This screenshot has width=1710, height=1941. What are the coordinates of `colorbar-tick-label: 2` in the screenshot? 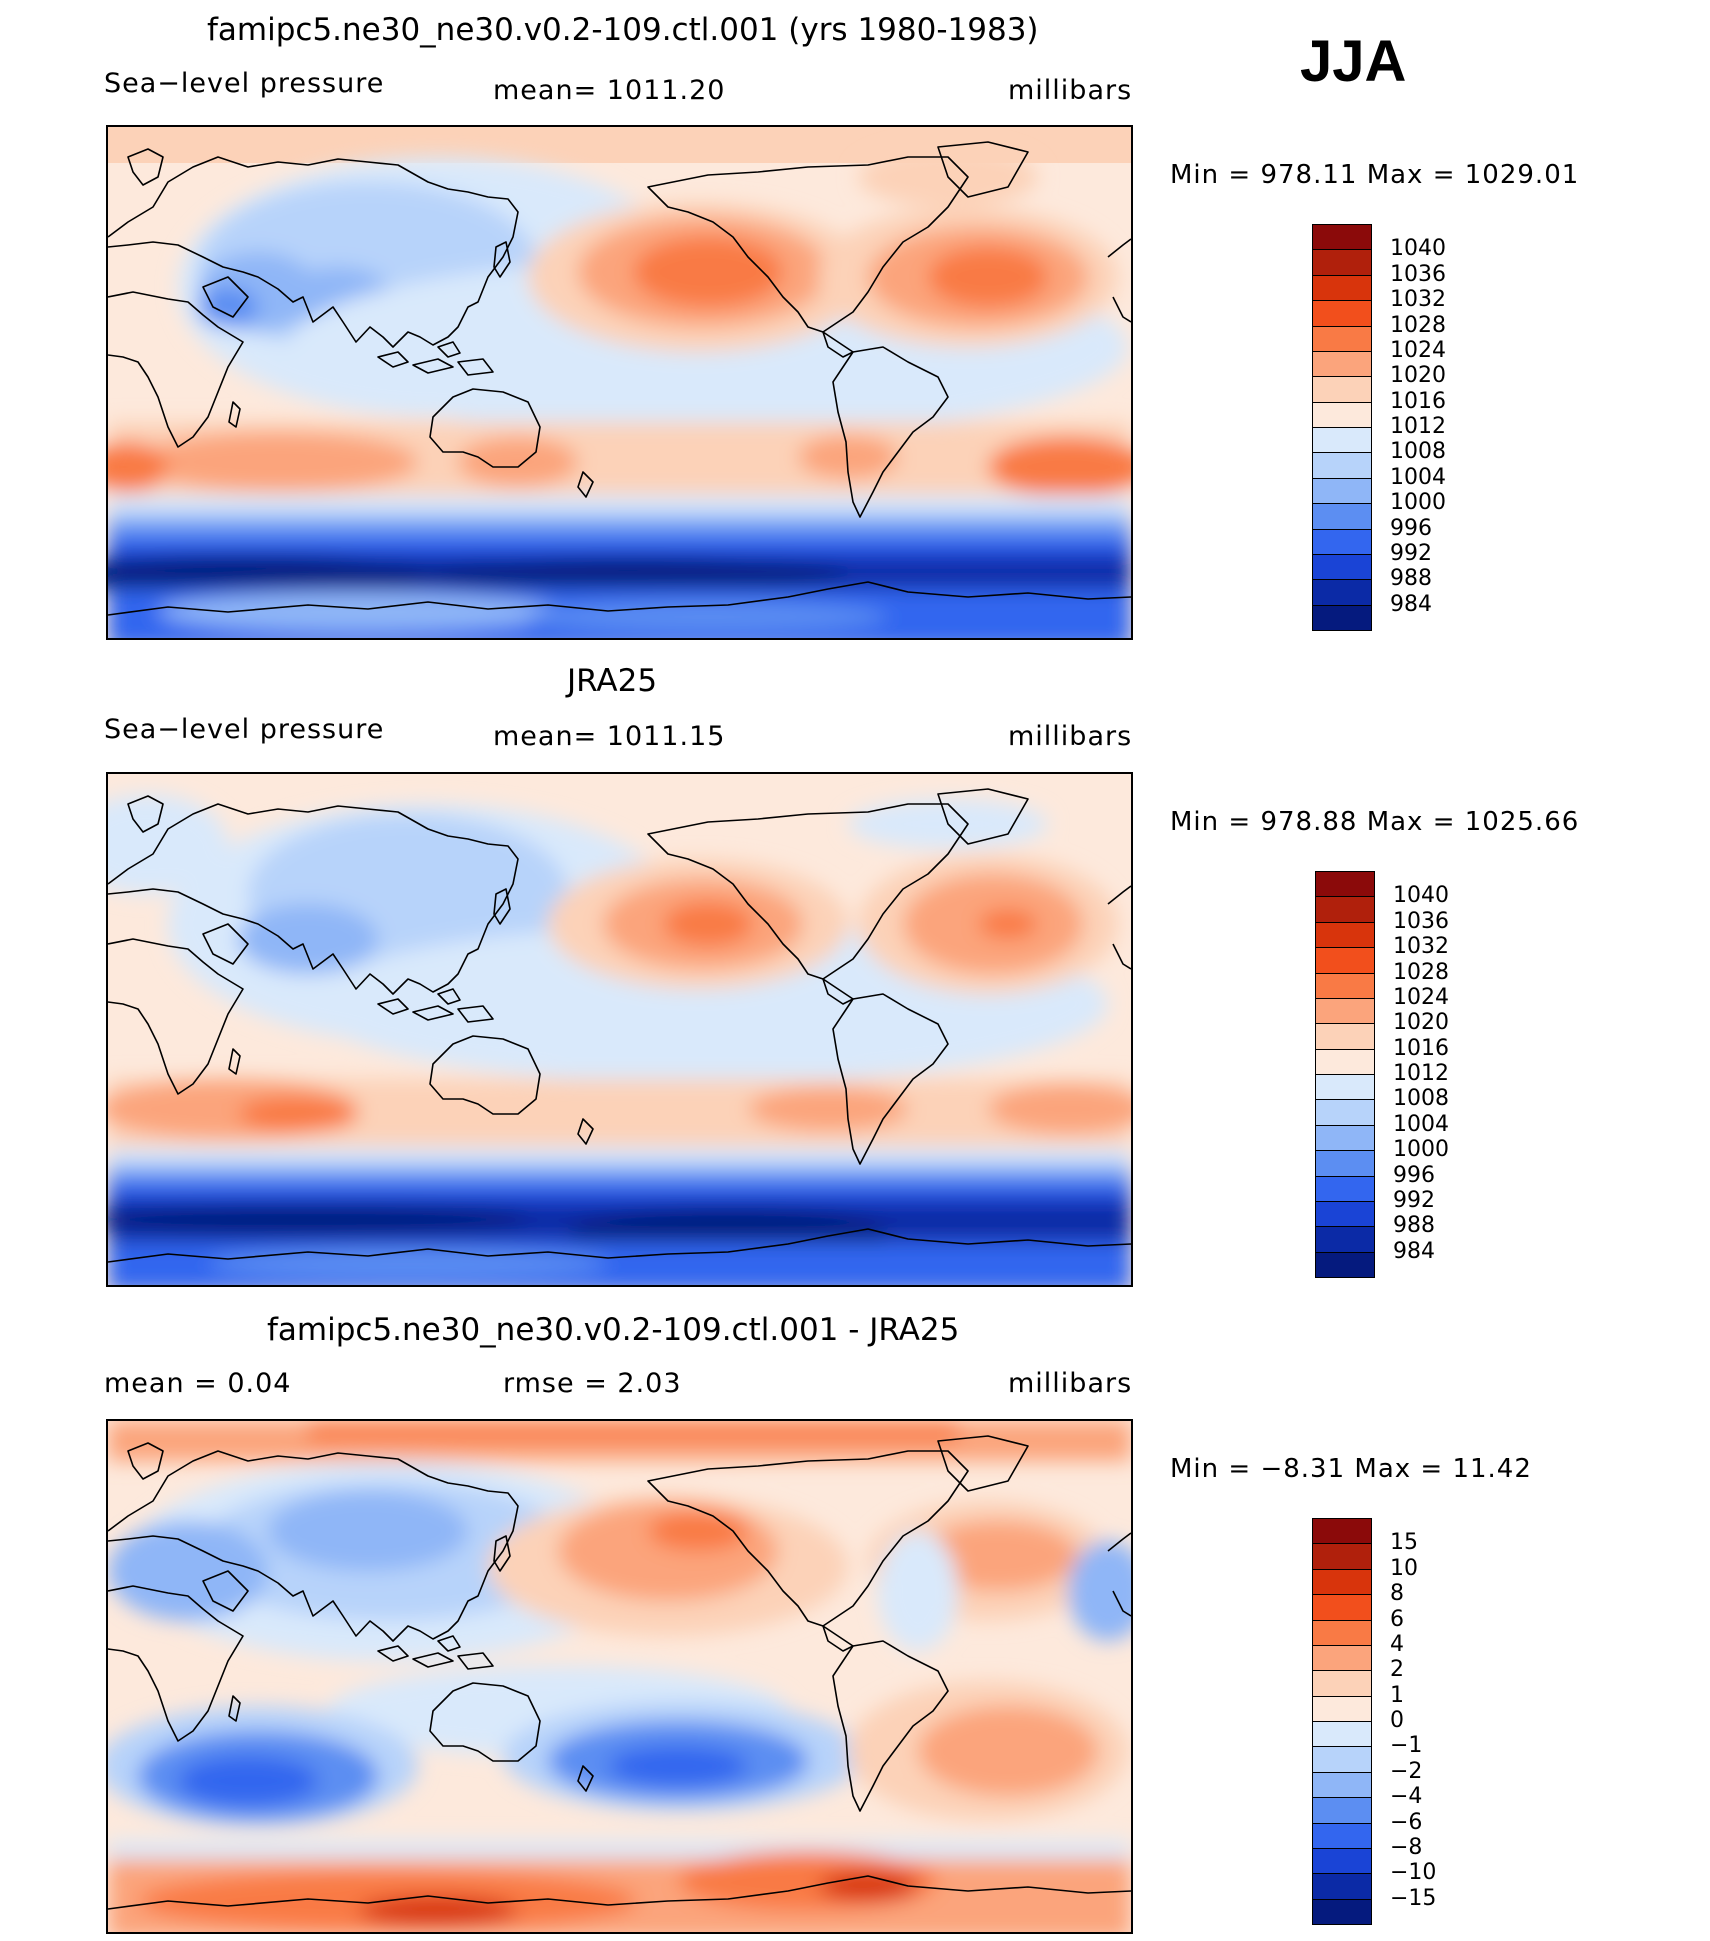 It's located at (1397, 1670).